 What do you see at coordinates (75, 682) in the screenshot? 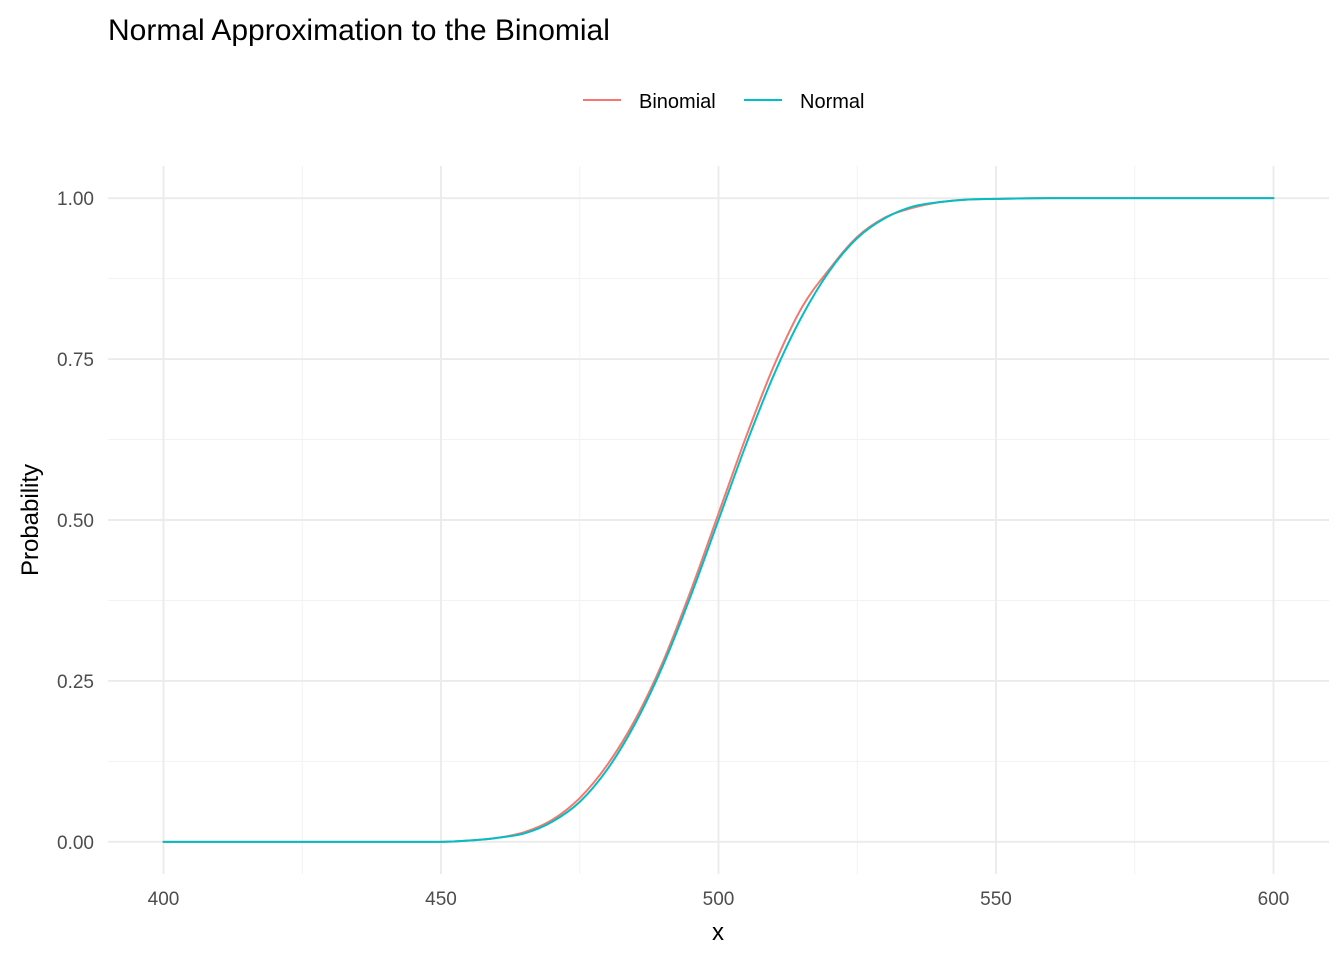
I see `y-tick-label: 0.25` at bounding box center [75, 682].